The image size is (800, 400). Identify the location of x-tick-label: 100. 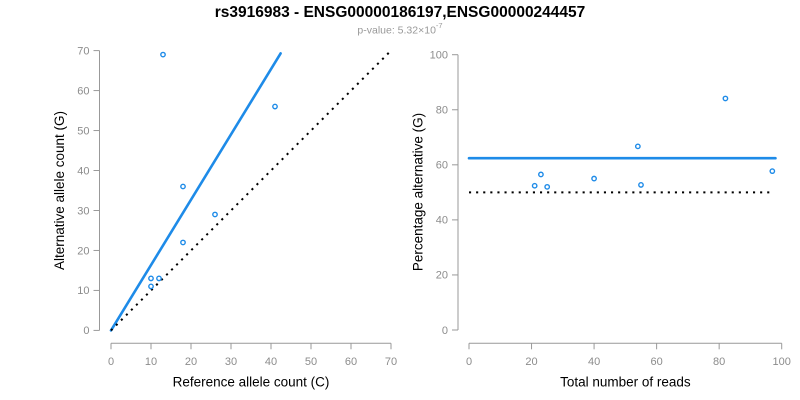
(782, 362).